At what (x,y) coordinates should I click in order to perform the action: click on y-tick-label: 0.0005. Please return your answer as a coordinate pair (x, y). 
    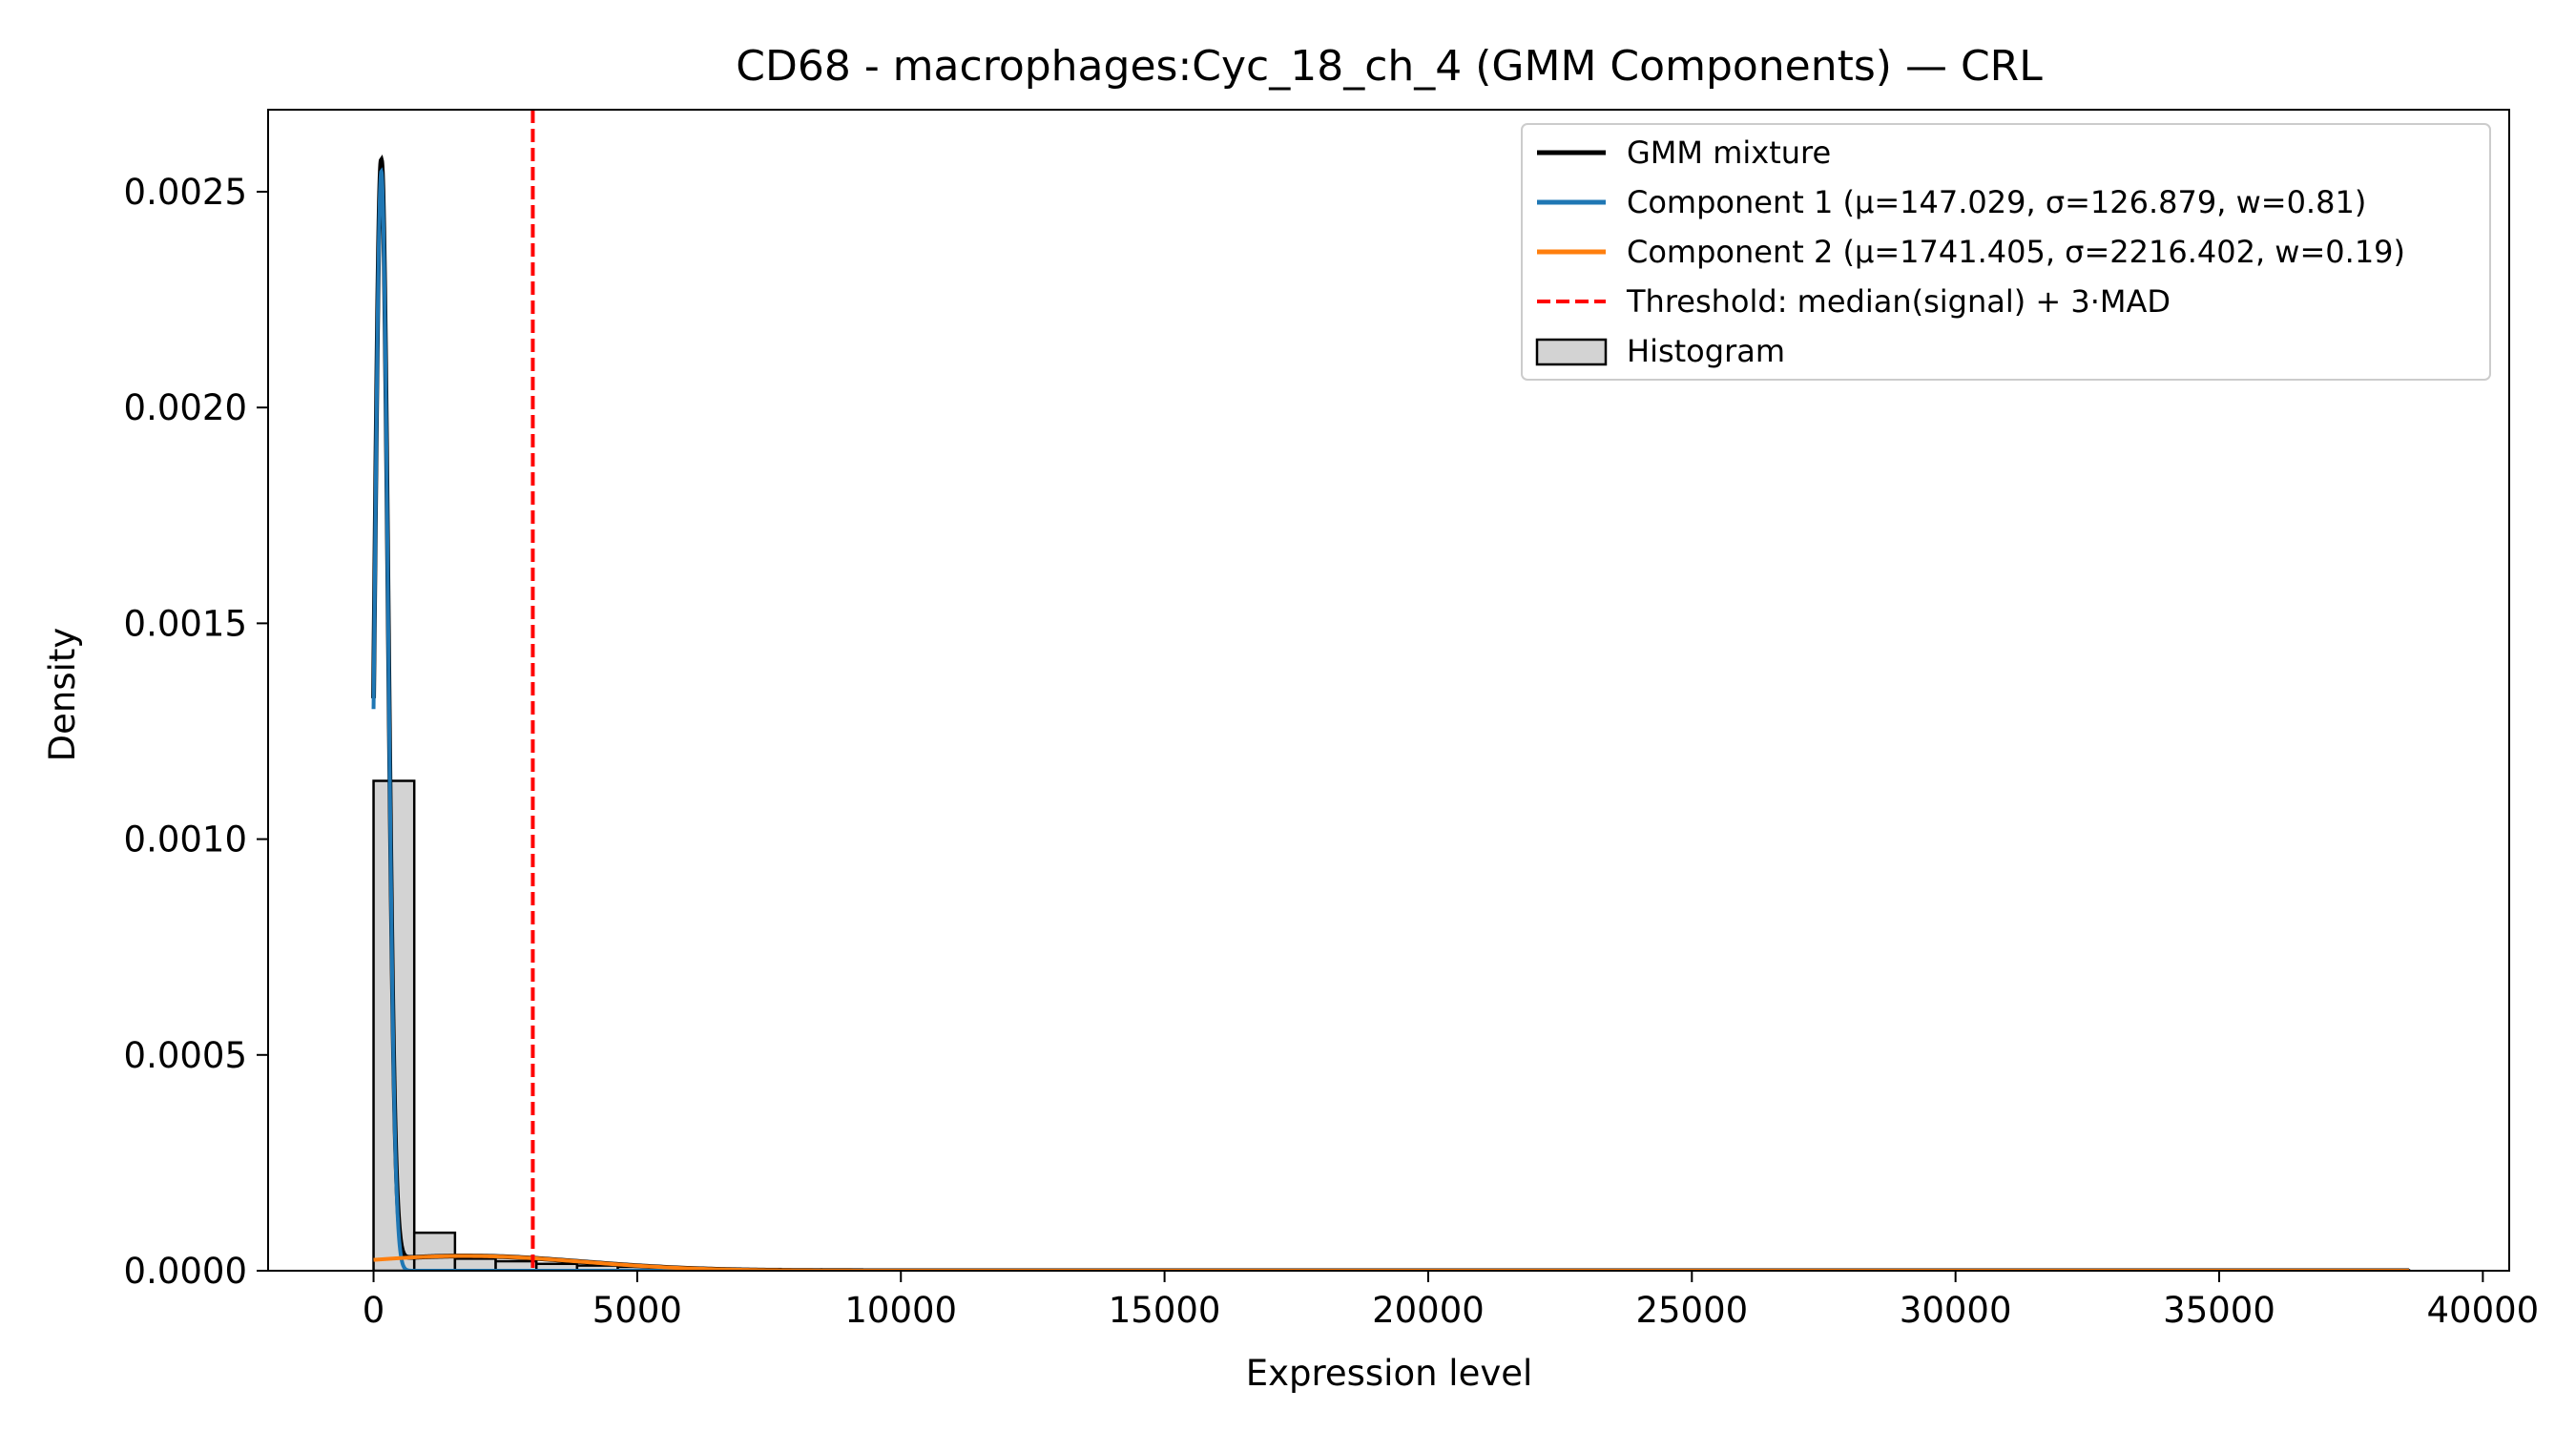
    Looking at the image, I should click on (185, 1055).